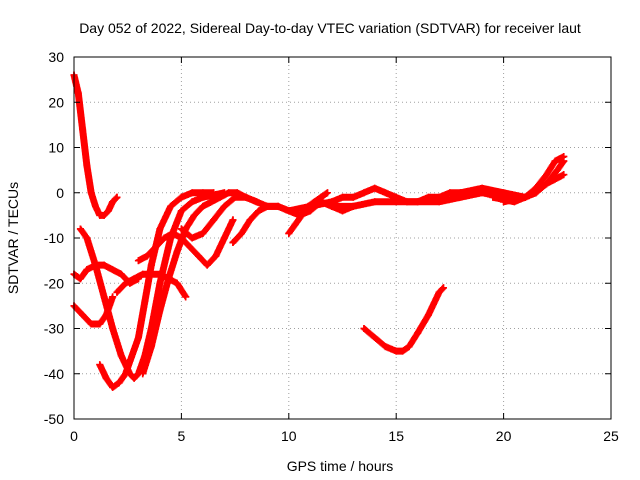 This screenshot has height=480, width=640. What do you see at coordinates (396, 436) in the screenshot?
I see `x-tick-label: 15` at bounding box center [396, 436].